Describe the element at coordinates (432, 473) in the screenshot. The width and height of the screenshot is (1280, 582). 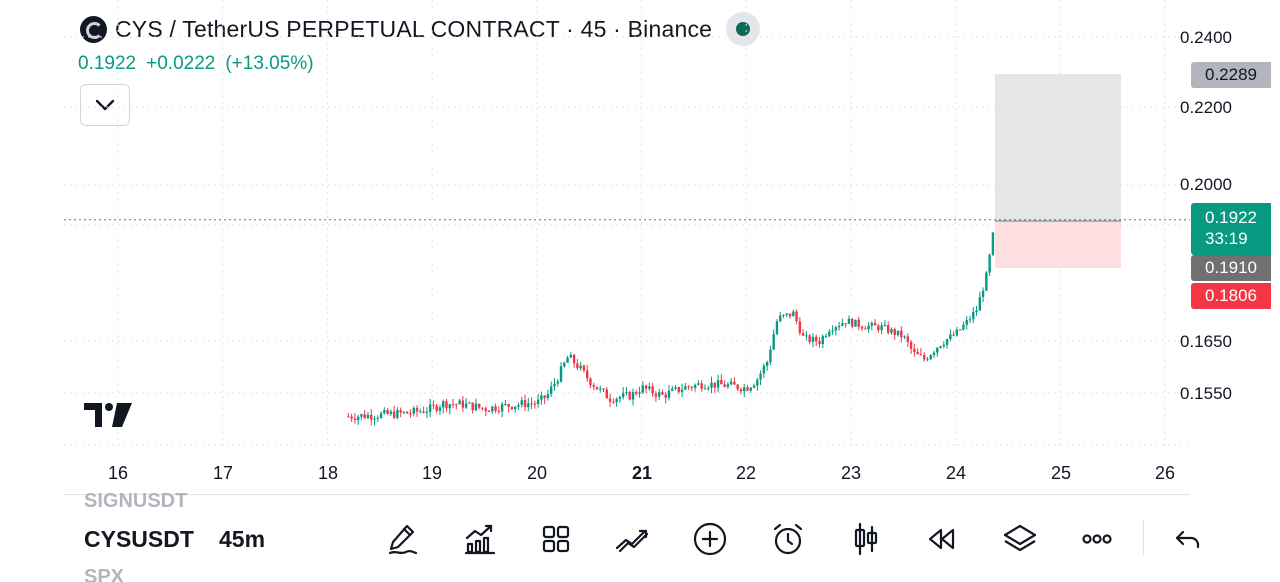
I see `time-axis-label: 19` at that location.